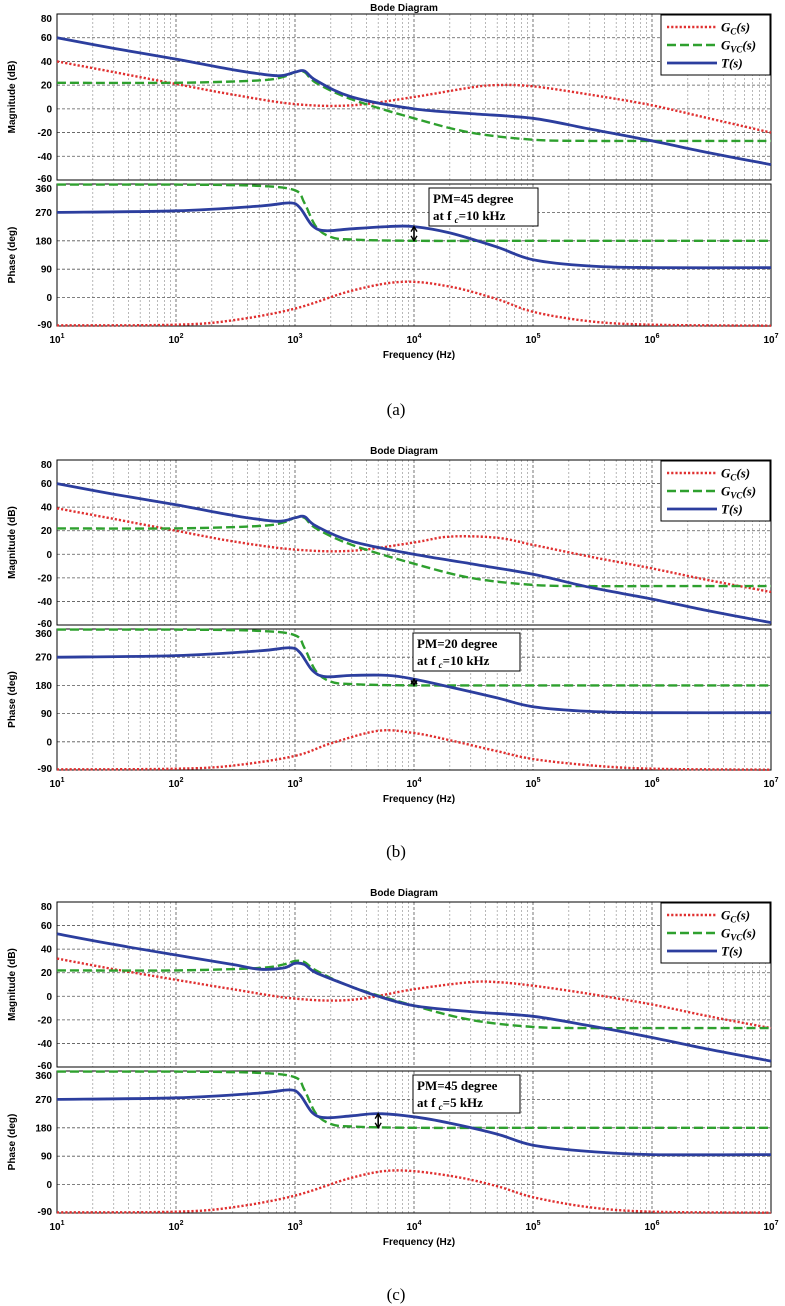  Describe the element at coordinates (45, 325) in the screenshot. I see `phase-y-tick-label: -90` at that location.